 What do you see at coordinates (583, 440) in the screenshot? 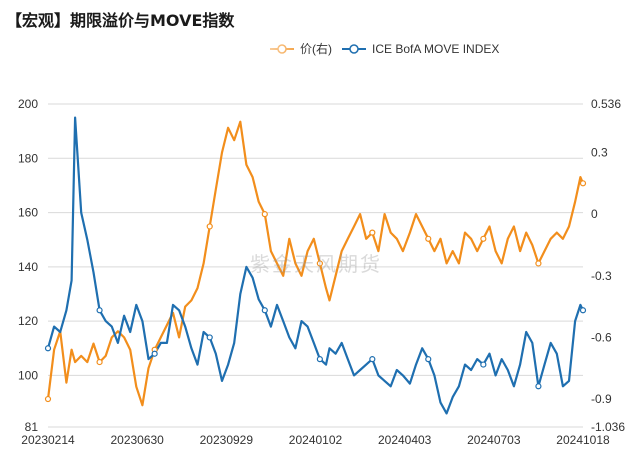
I see `x-tick-label-6: 20241018` at bounding box center [583, 440].